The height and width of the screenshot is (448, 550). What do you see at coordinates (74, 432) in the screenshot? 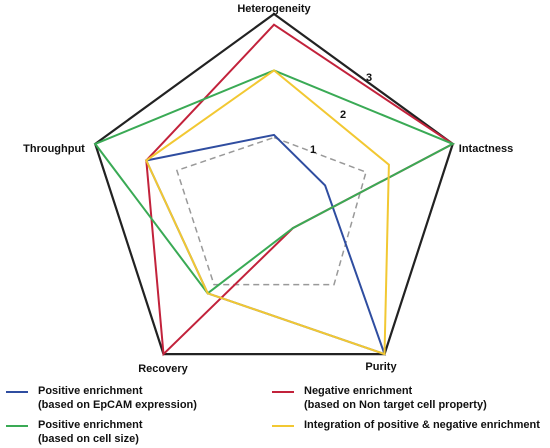
I see `legend-item-green: Positive enrichment (based on cell size)` at bounding box center [74, 432].